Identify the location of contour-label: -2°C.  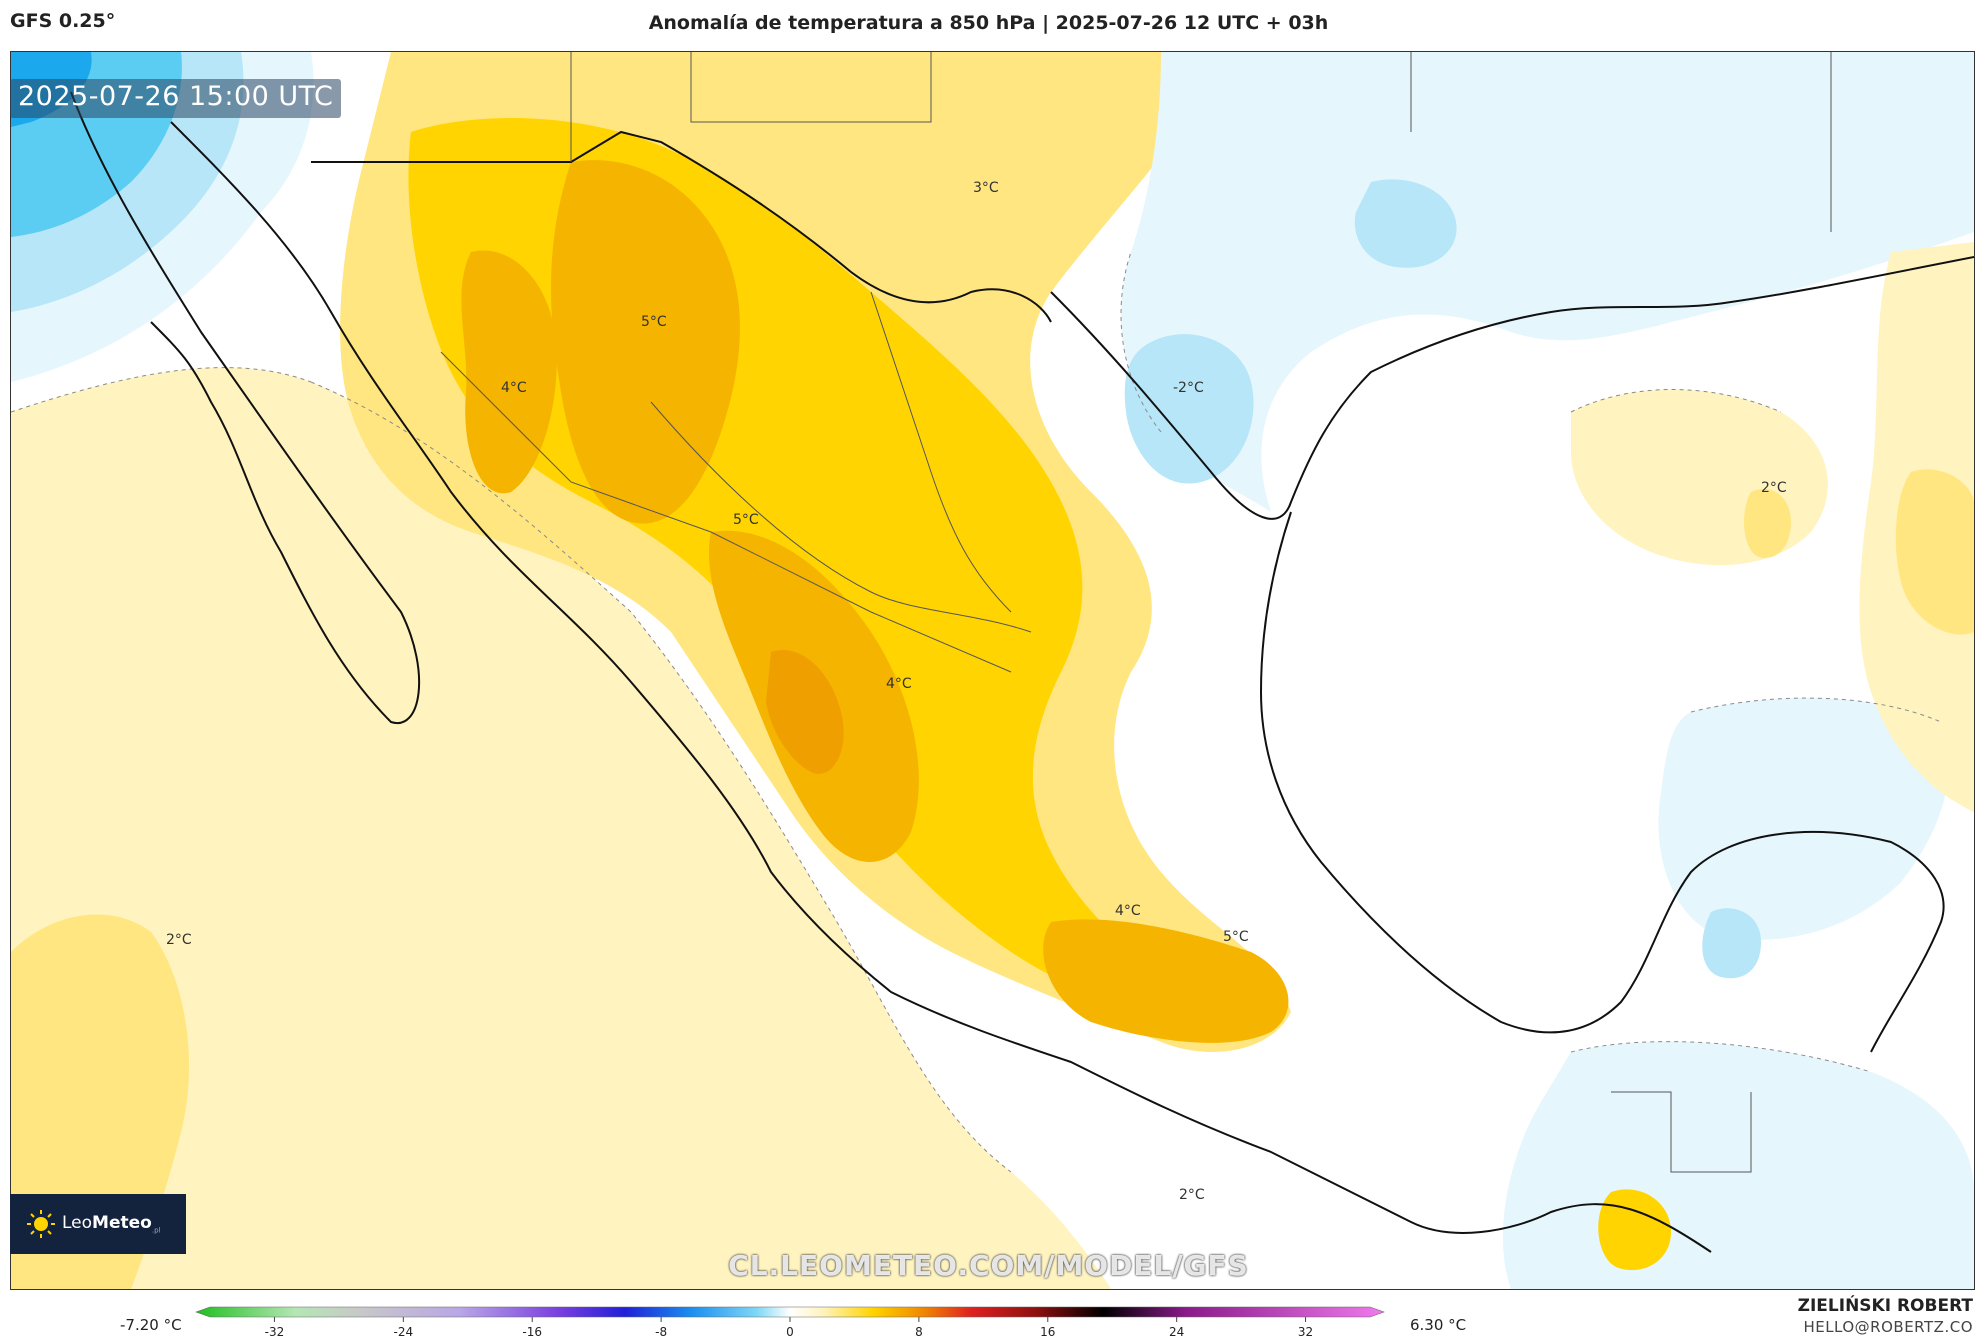
(1188, 388).